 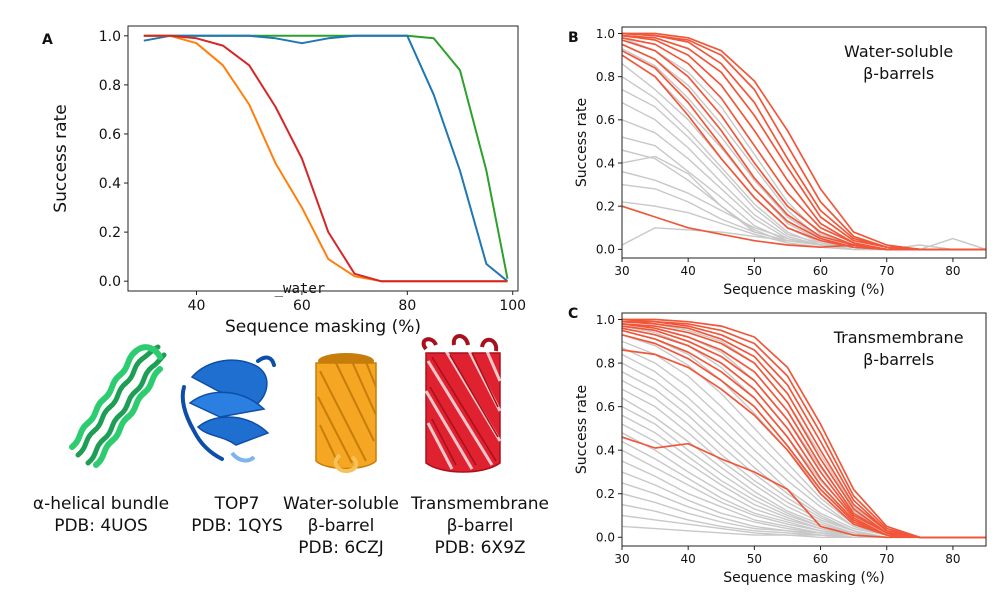 I want to click on panel-letter-b: B, so click(x=573, y=38).